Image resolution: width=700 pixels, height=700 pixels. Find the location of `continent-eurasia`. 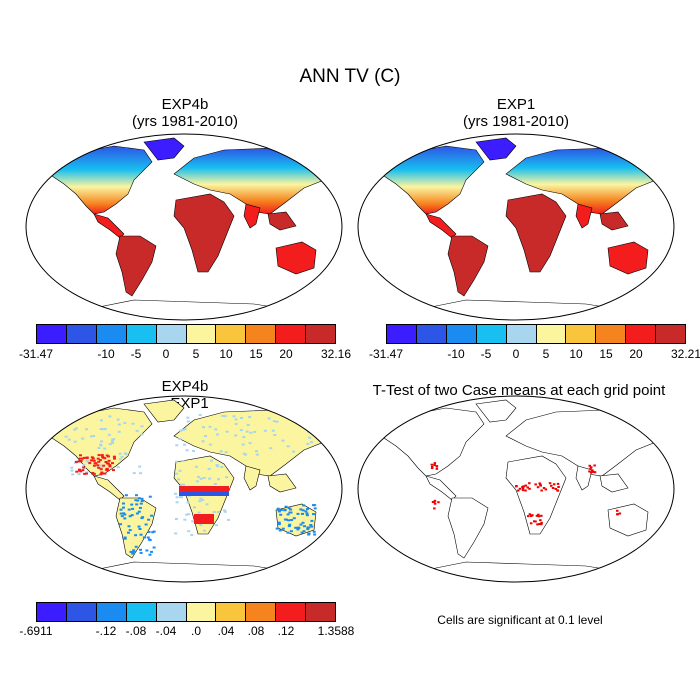

continent-eurasia is located at coordinates (252, 443).